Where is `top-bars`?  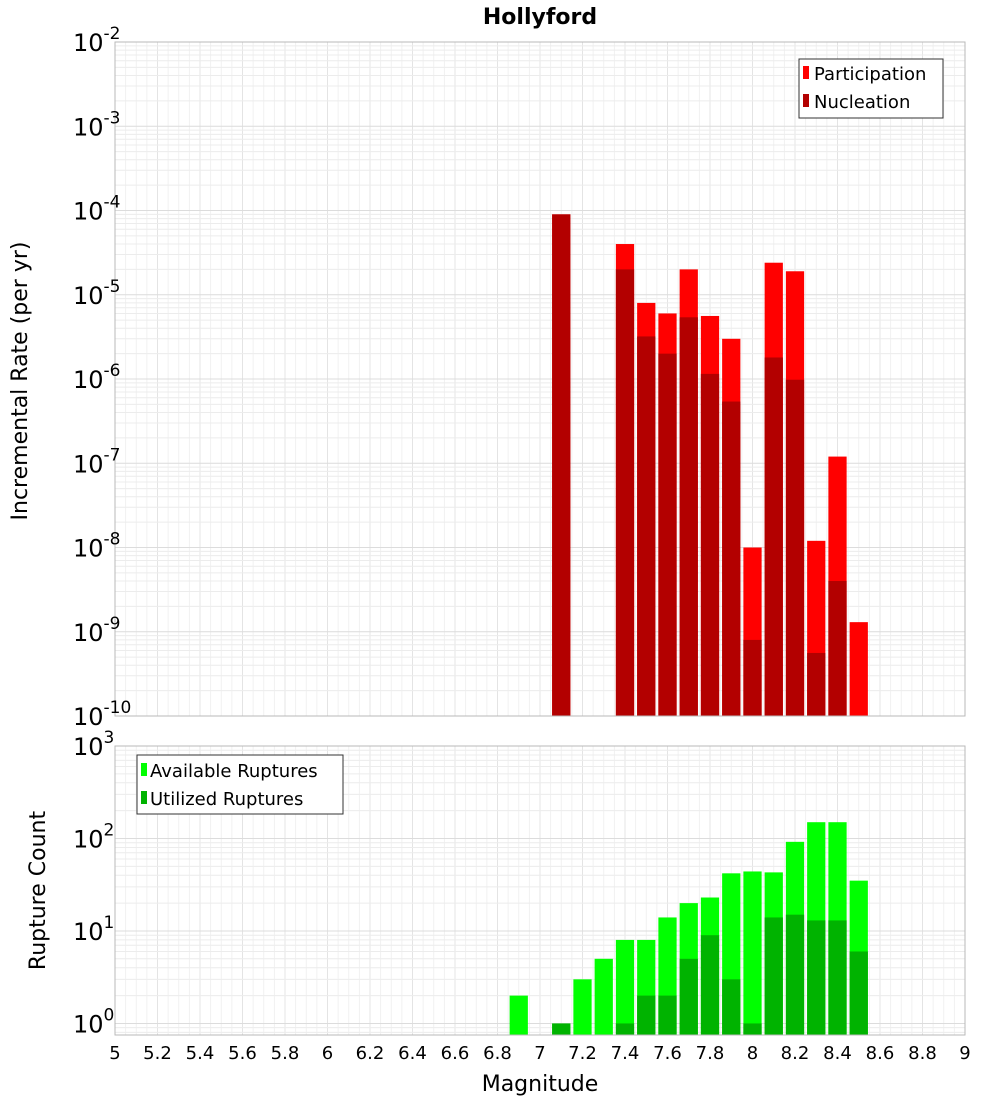
top-bars is located at coordinates (710, 465).